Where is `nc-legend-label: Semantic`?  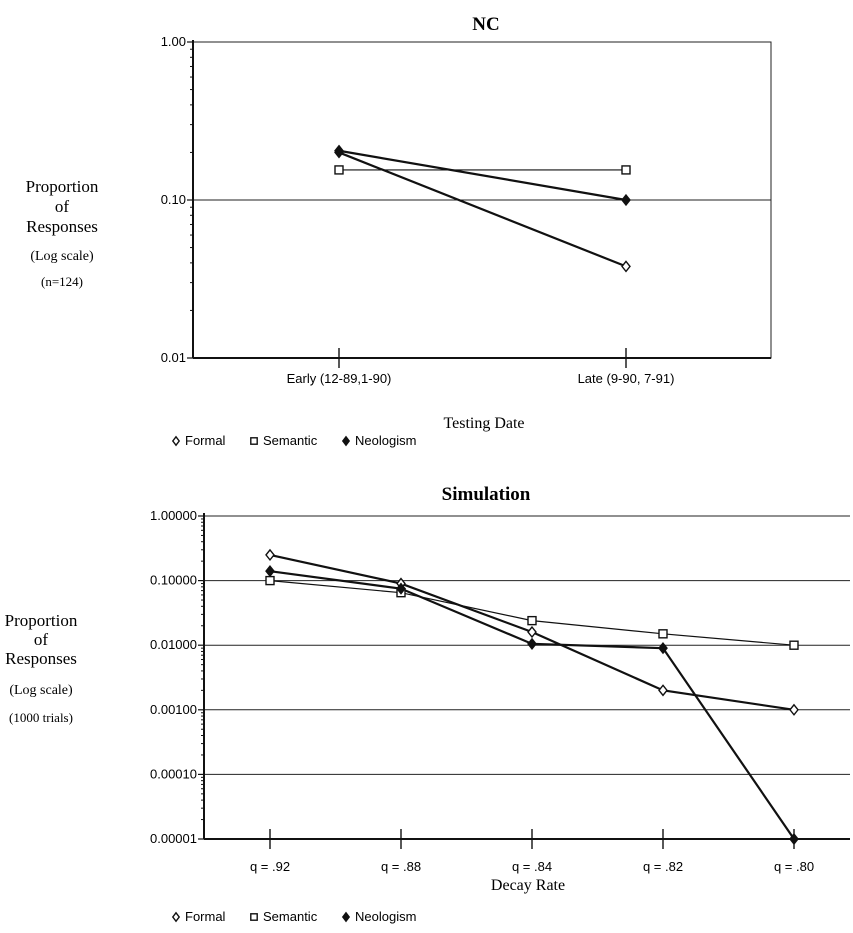
nc-legend-label: Semantic is located at coordinates (290, 440).